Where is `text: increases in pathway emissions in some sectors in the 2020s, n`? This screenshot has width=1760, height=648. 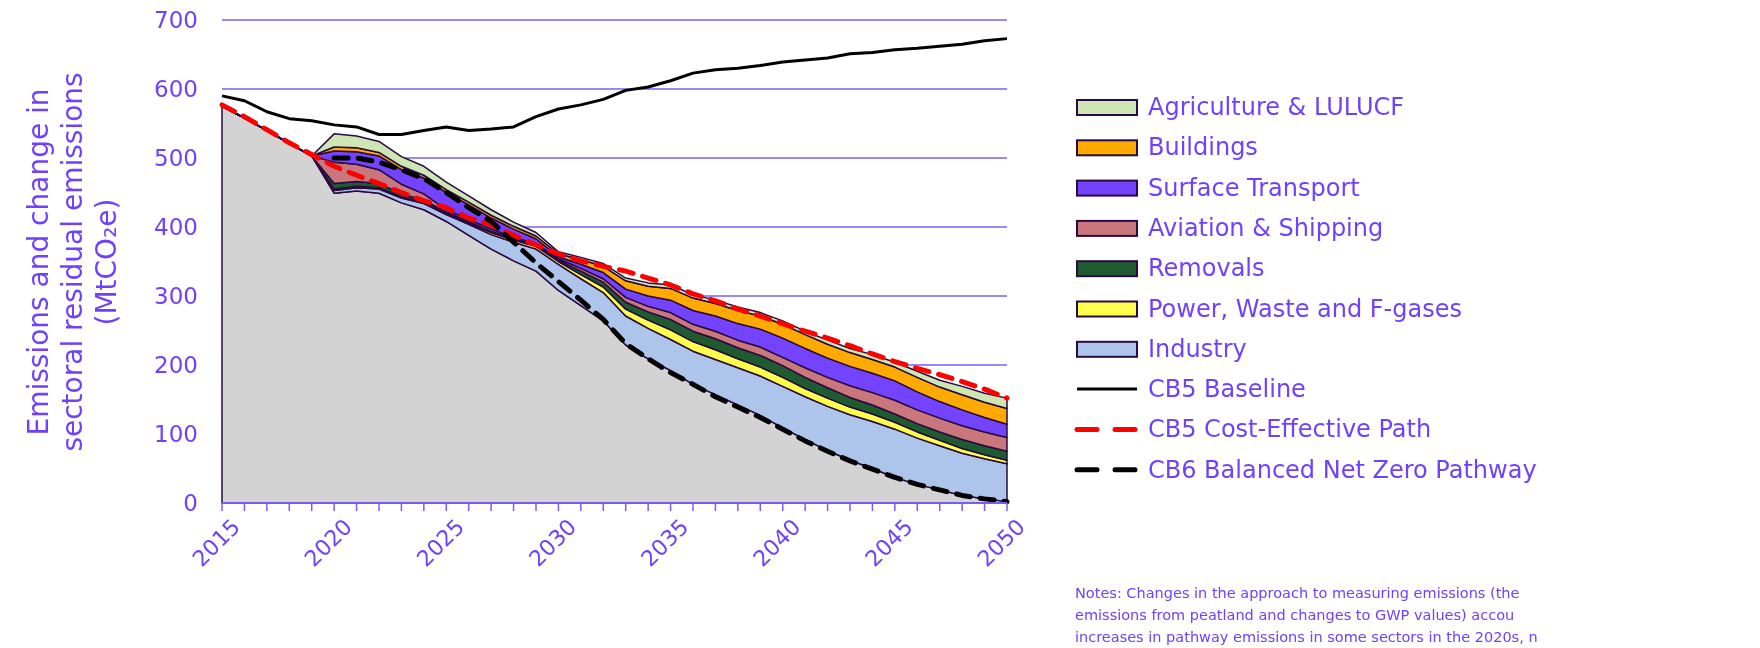 text: increases in pathway emissions in some sectors in the 2020s, n is located at coordinates (1306, 637).